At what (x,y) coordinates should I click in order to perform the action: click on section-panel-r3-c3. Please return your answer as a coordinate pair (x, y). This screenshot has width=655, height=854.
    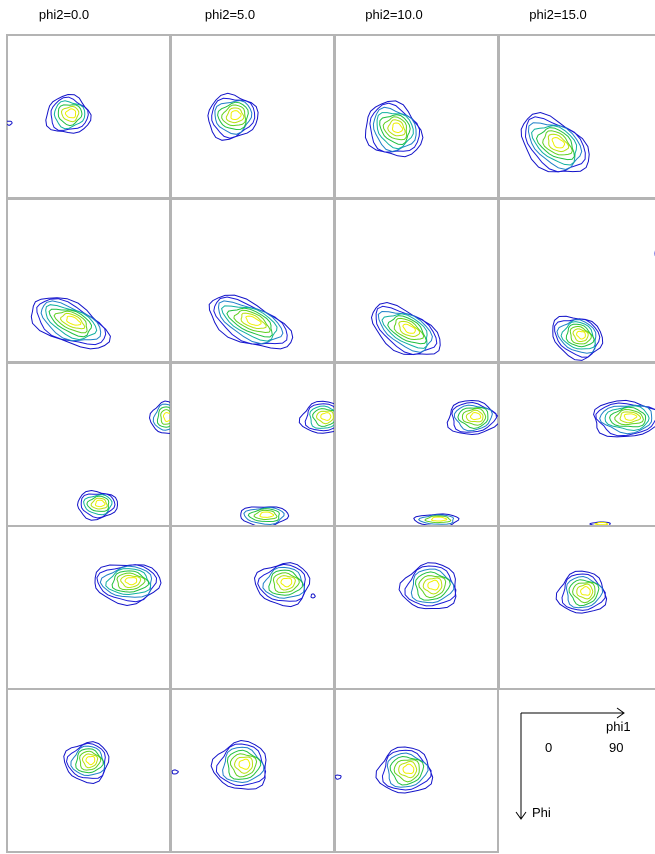
    Looking at the image, I should click on (576, 607).